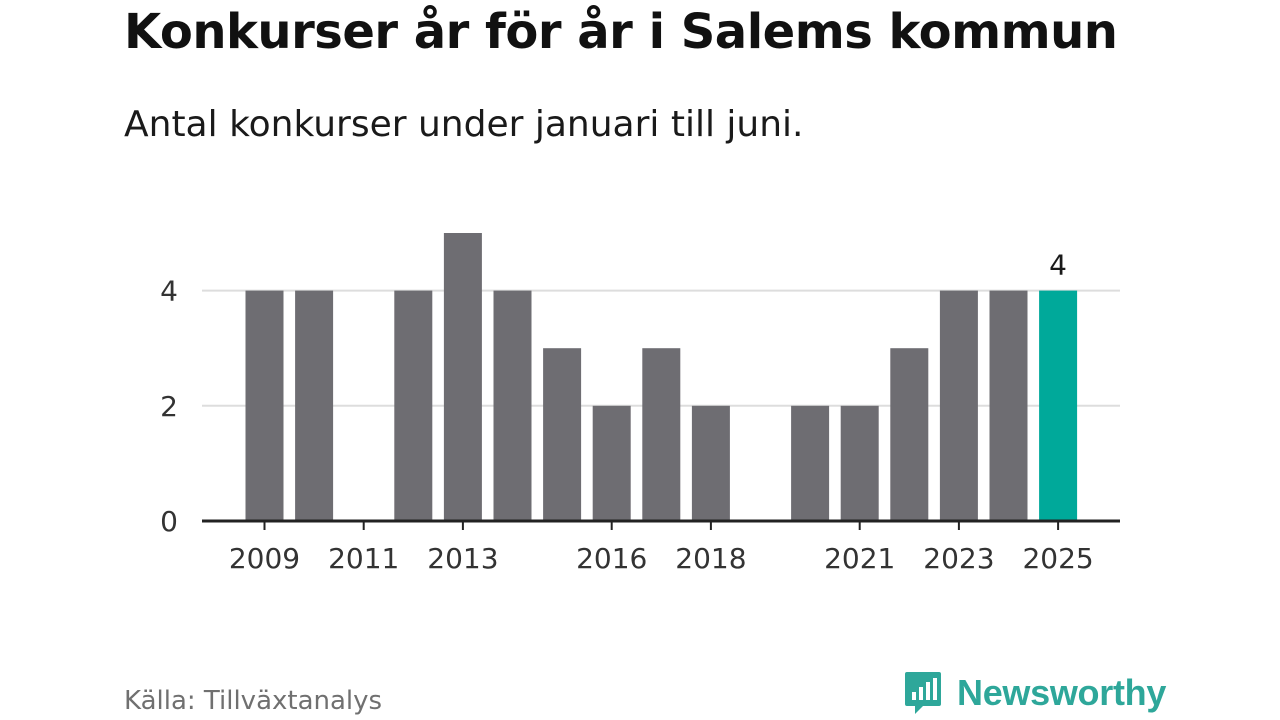  What do you see at coordinates (958, 405) in the screenshot?
I see `bar-2023` at bounding box center [958, 405].